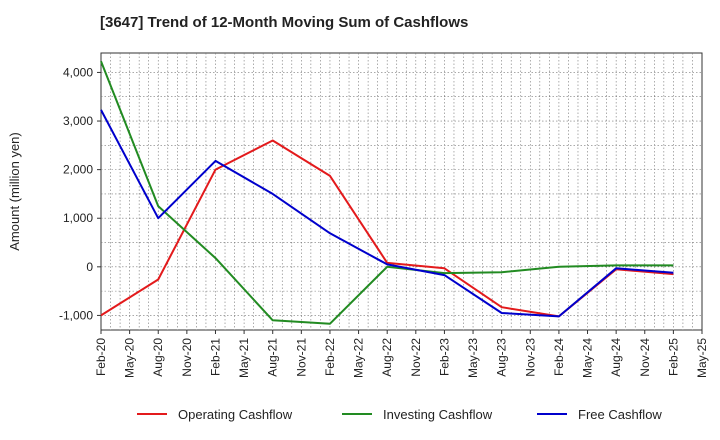 Image resolution: width=720 pixels, height=440 pixels. Describe the element at coordinates (78, 170) in the screenshot. I see `y-tick-label: 2,000` at that location.